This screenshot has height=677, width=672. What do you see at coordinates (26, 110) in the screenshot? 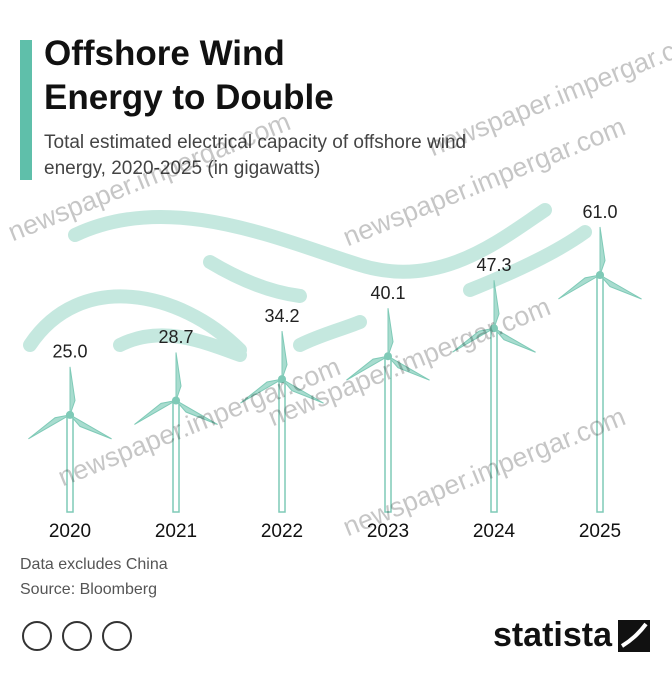
I see `accent-bar` at bounding box center [26, 110].